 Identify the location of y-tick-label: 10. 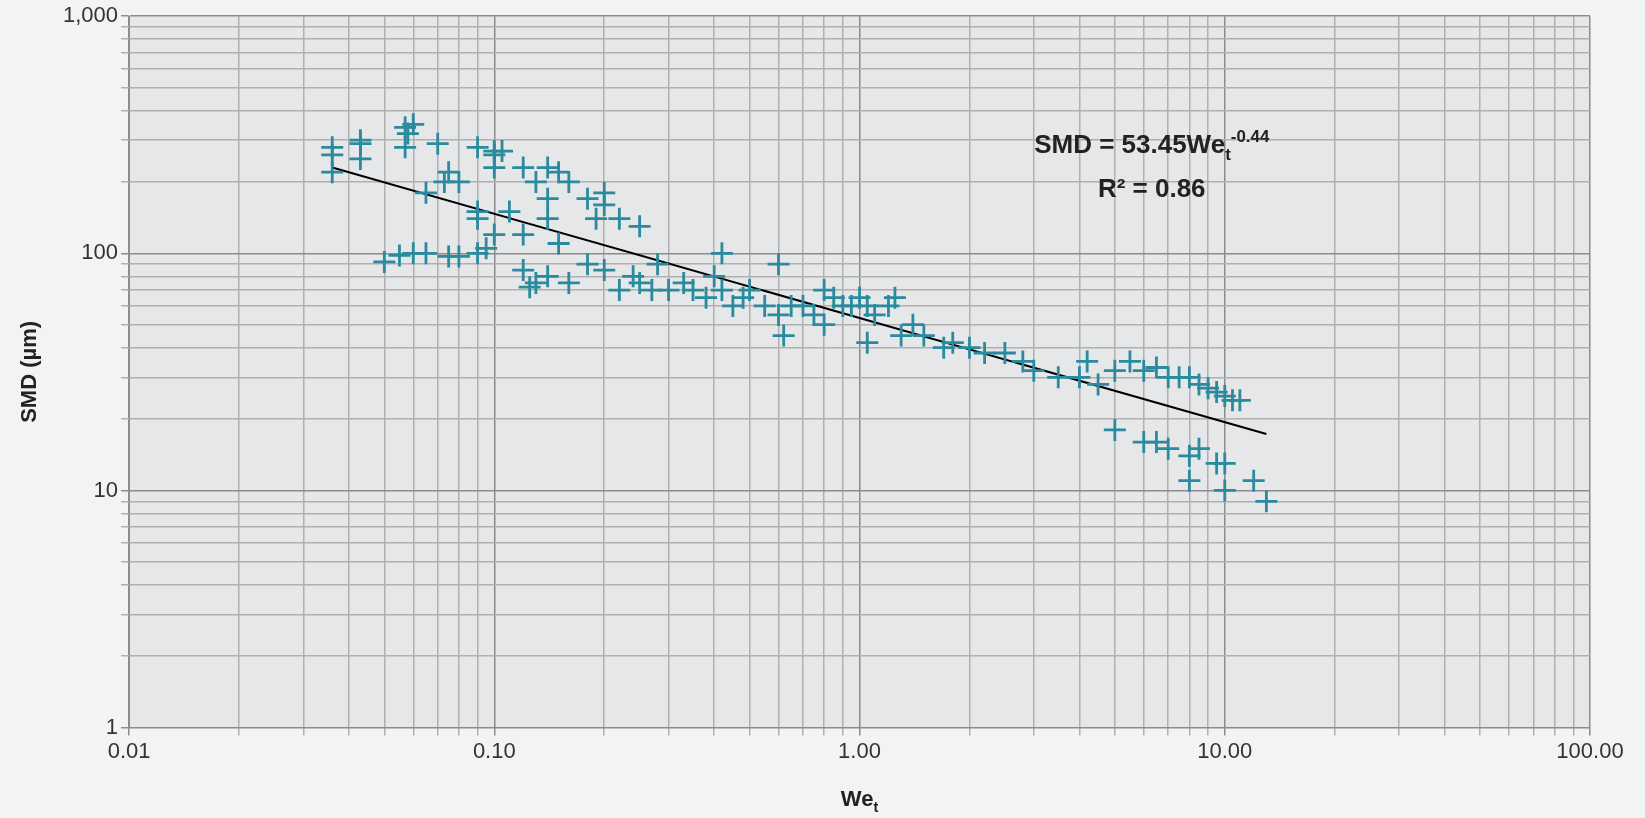
(106, 489).